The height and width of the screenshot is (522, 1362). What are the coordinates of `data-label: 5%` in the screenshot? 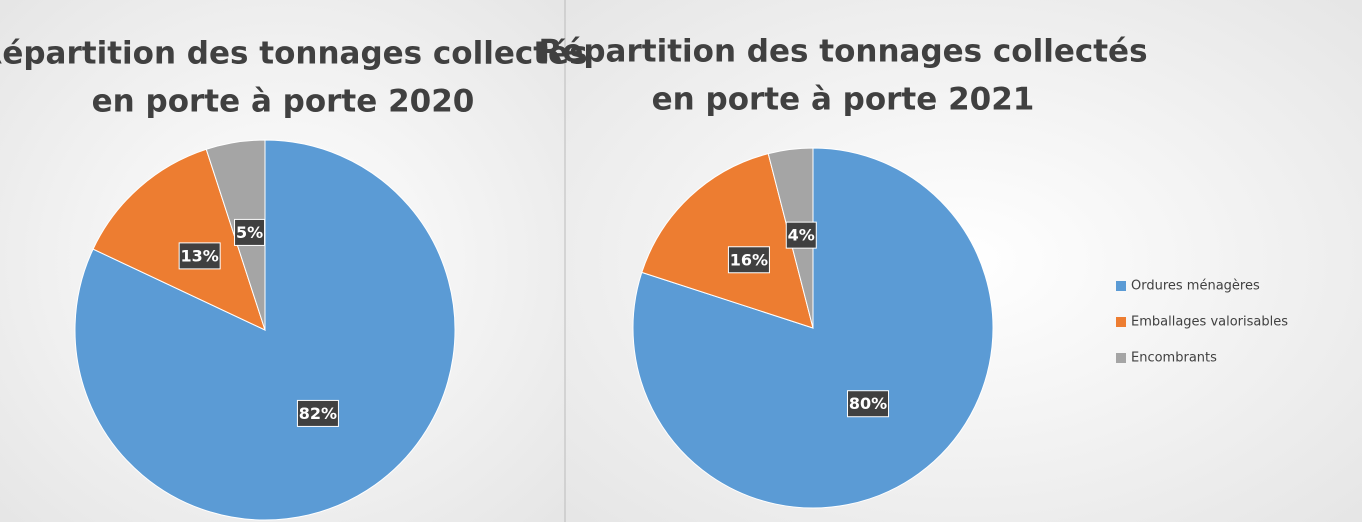 It's located at (250, 232).